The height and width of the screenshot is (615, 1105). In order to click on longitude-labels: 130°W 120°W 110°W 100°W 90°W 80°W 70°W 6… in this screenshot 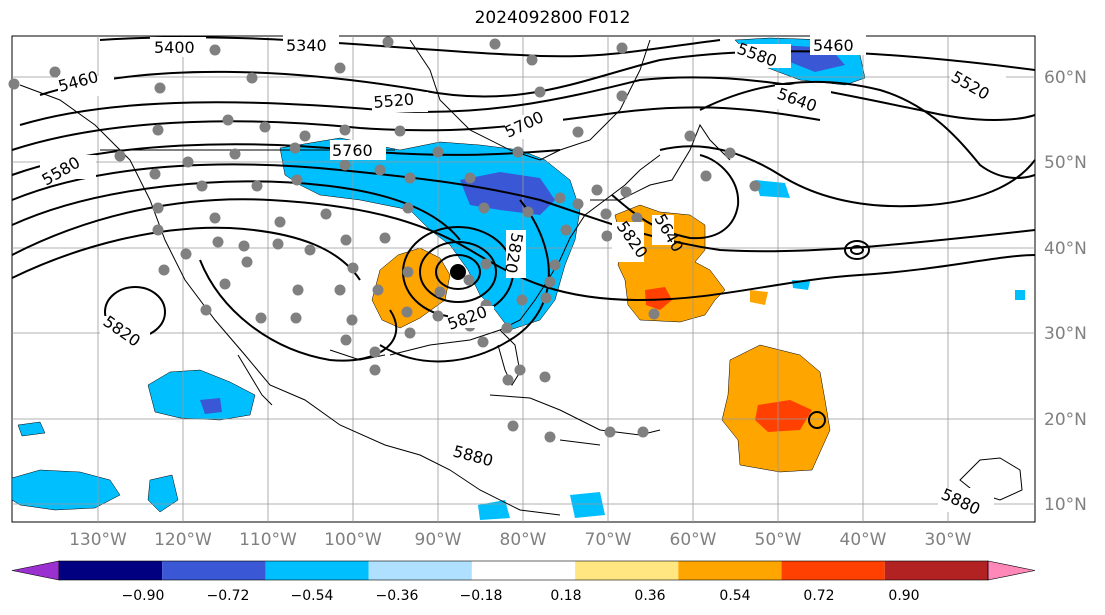, I will do `click(520, 540)`.